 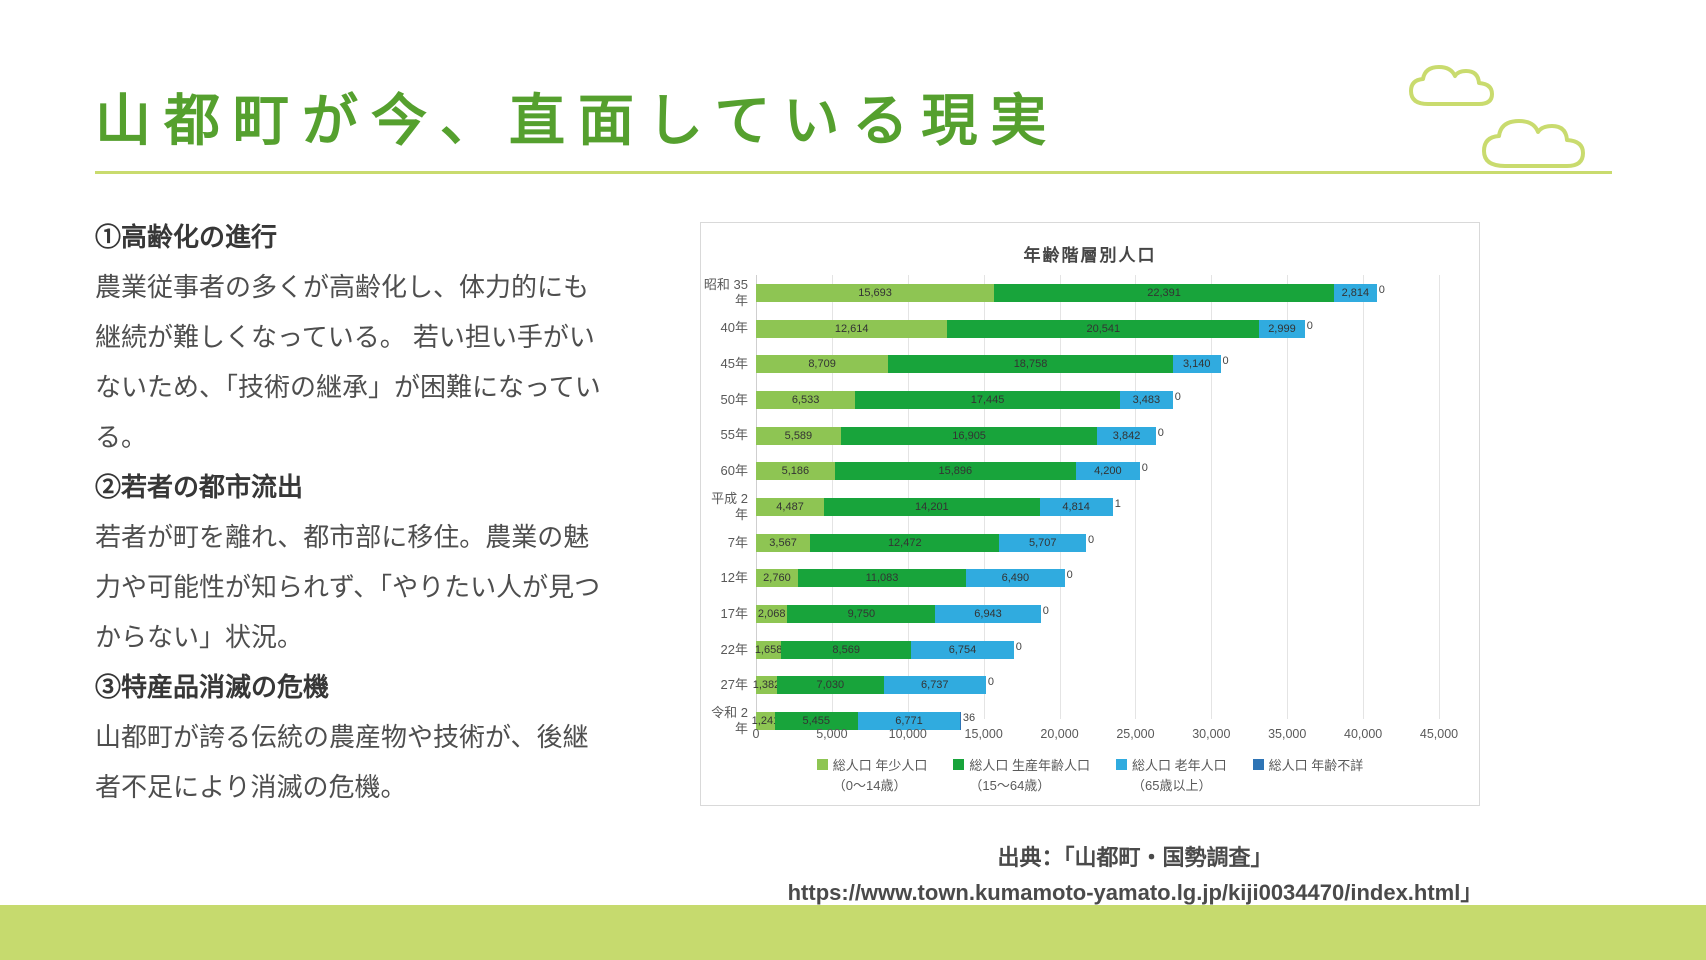 I want to click on bar-value-label: 2,760, so click(x=777, y=578).